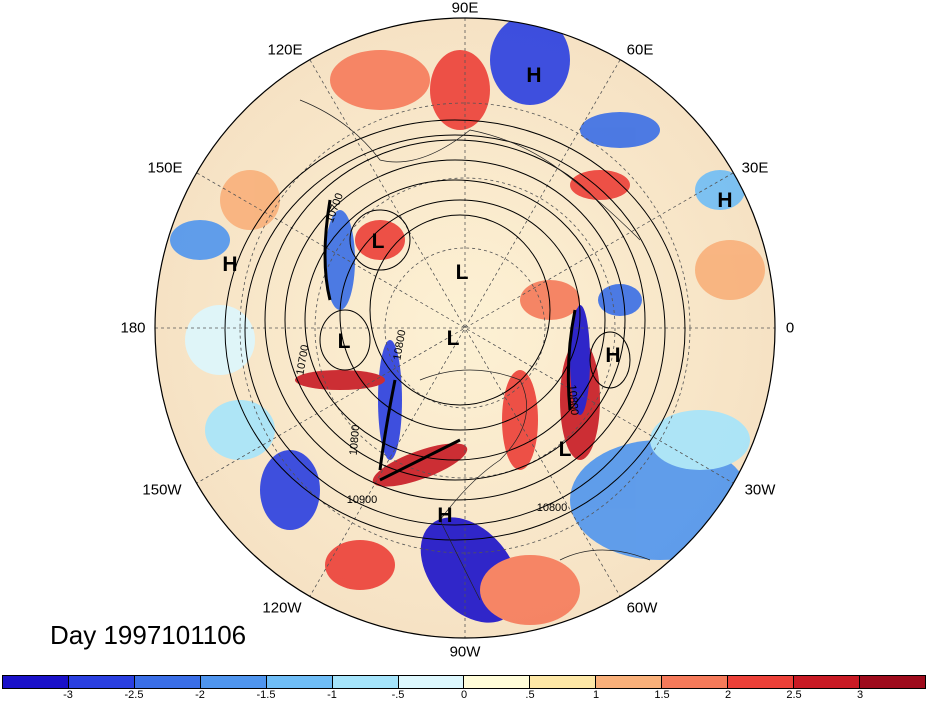  Describe the element at coordinates (790, 328) in the screenshot. I see `longitude-label-0: 0` at that location.